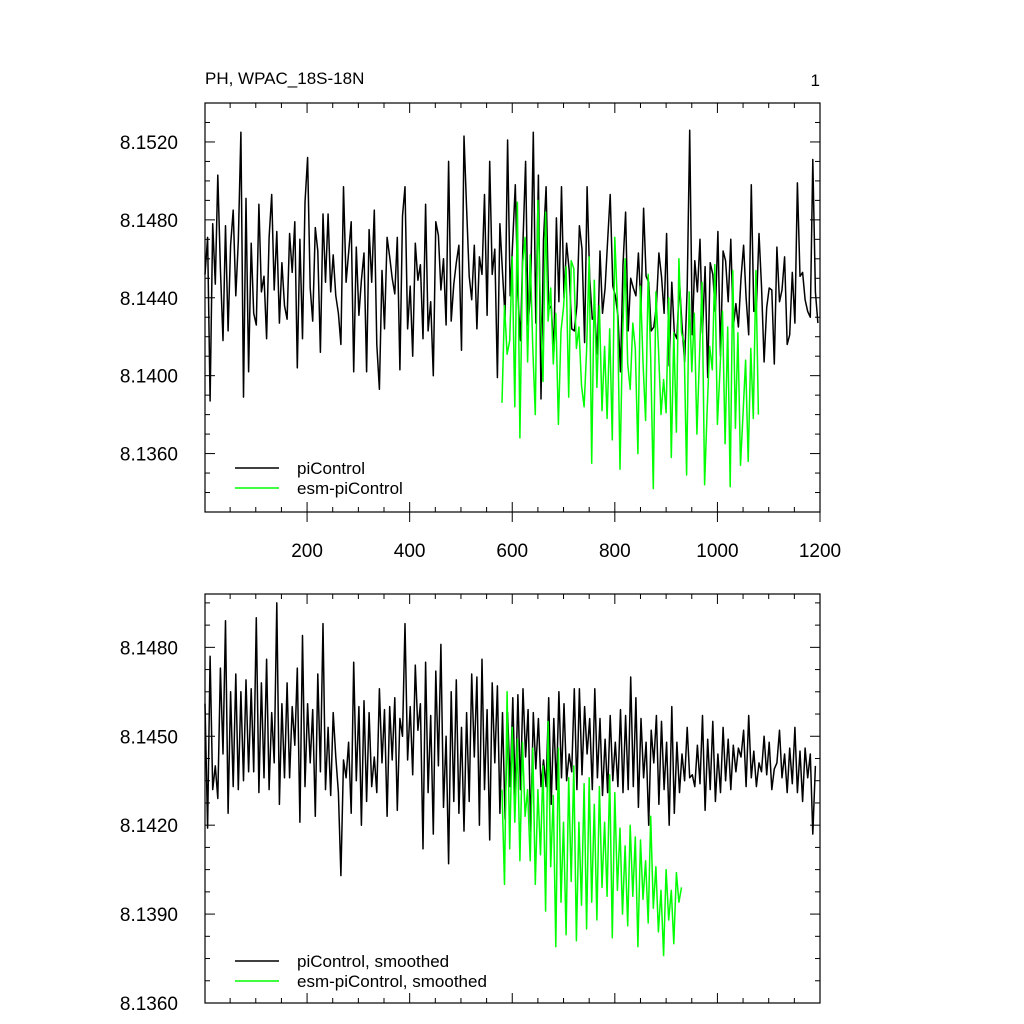  Describe the element at coordinates (149, 299) in the screenshot. I see `y-tick-label: 8.1440` at that location.